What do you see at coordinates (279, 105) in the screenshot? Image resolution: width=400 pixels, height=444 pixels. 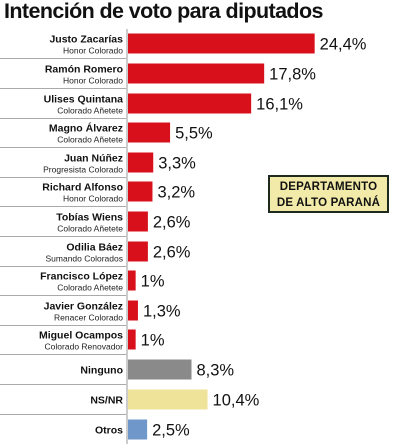 I see `value-label: 16,1%` at bounding box center [279, 105].